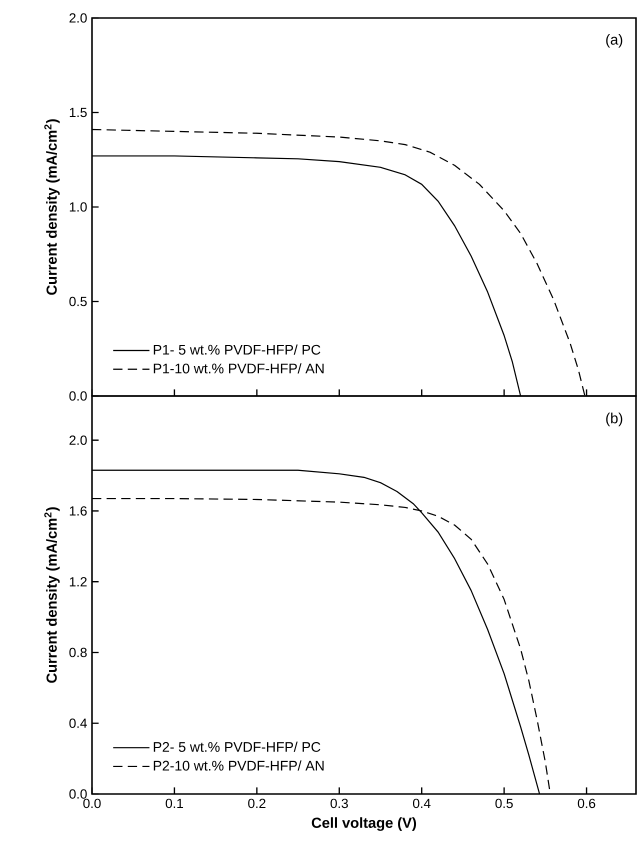 This screenshot has width=640, height=860. Describe the element at coordinates (78, 581) in the screenshot. I see `y-tick-label: 1.2` at that location.